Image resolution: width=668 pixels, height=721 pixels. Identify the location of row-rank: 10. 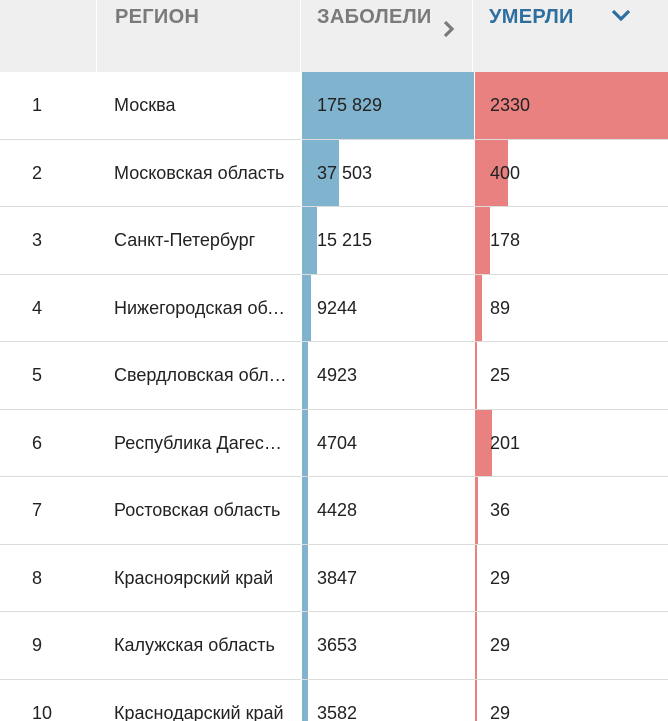
(42, 711).